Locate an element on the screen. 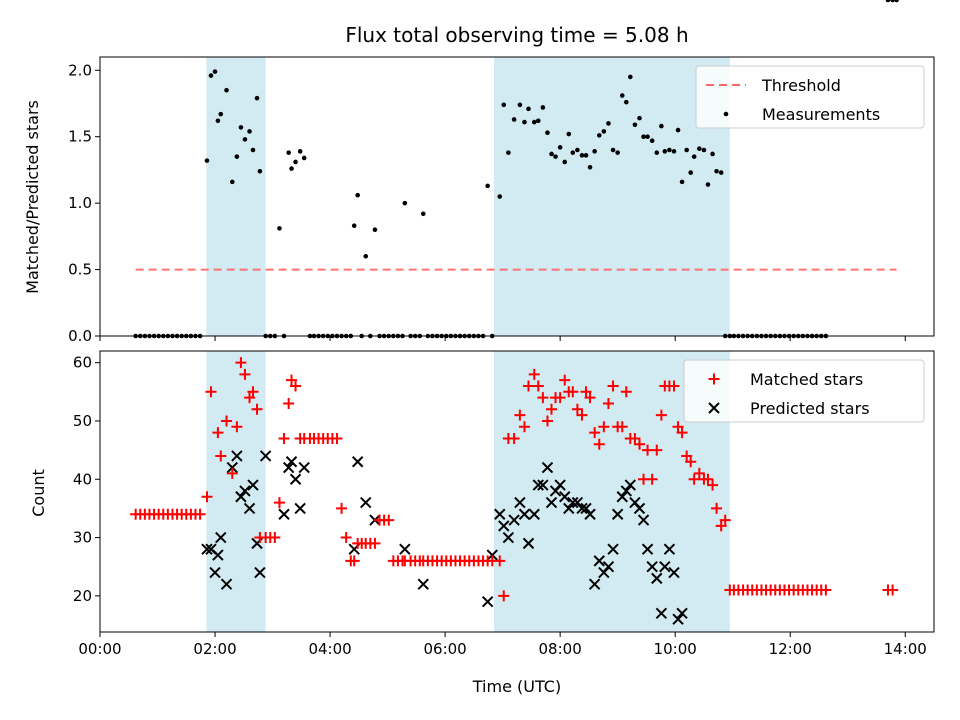  legend-measurements-label: Measurements is located at coordinates (821, 114).